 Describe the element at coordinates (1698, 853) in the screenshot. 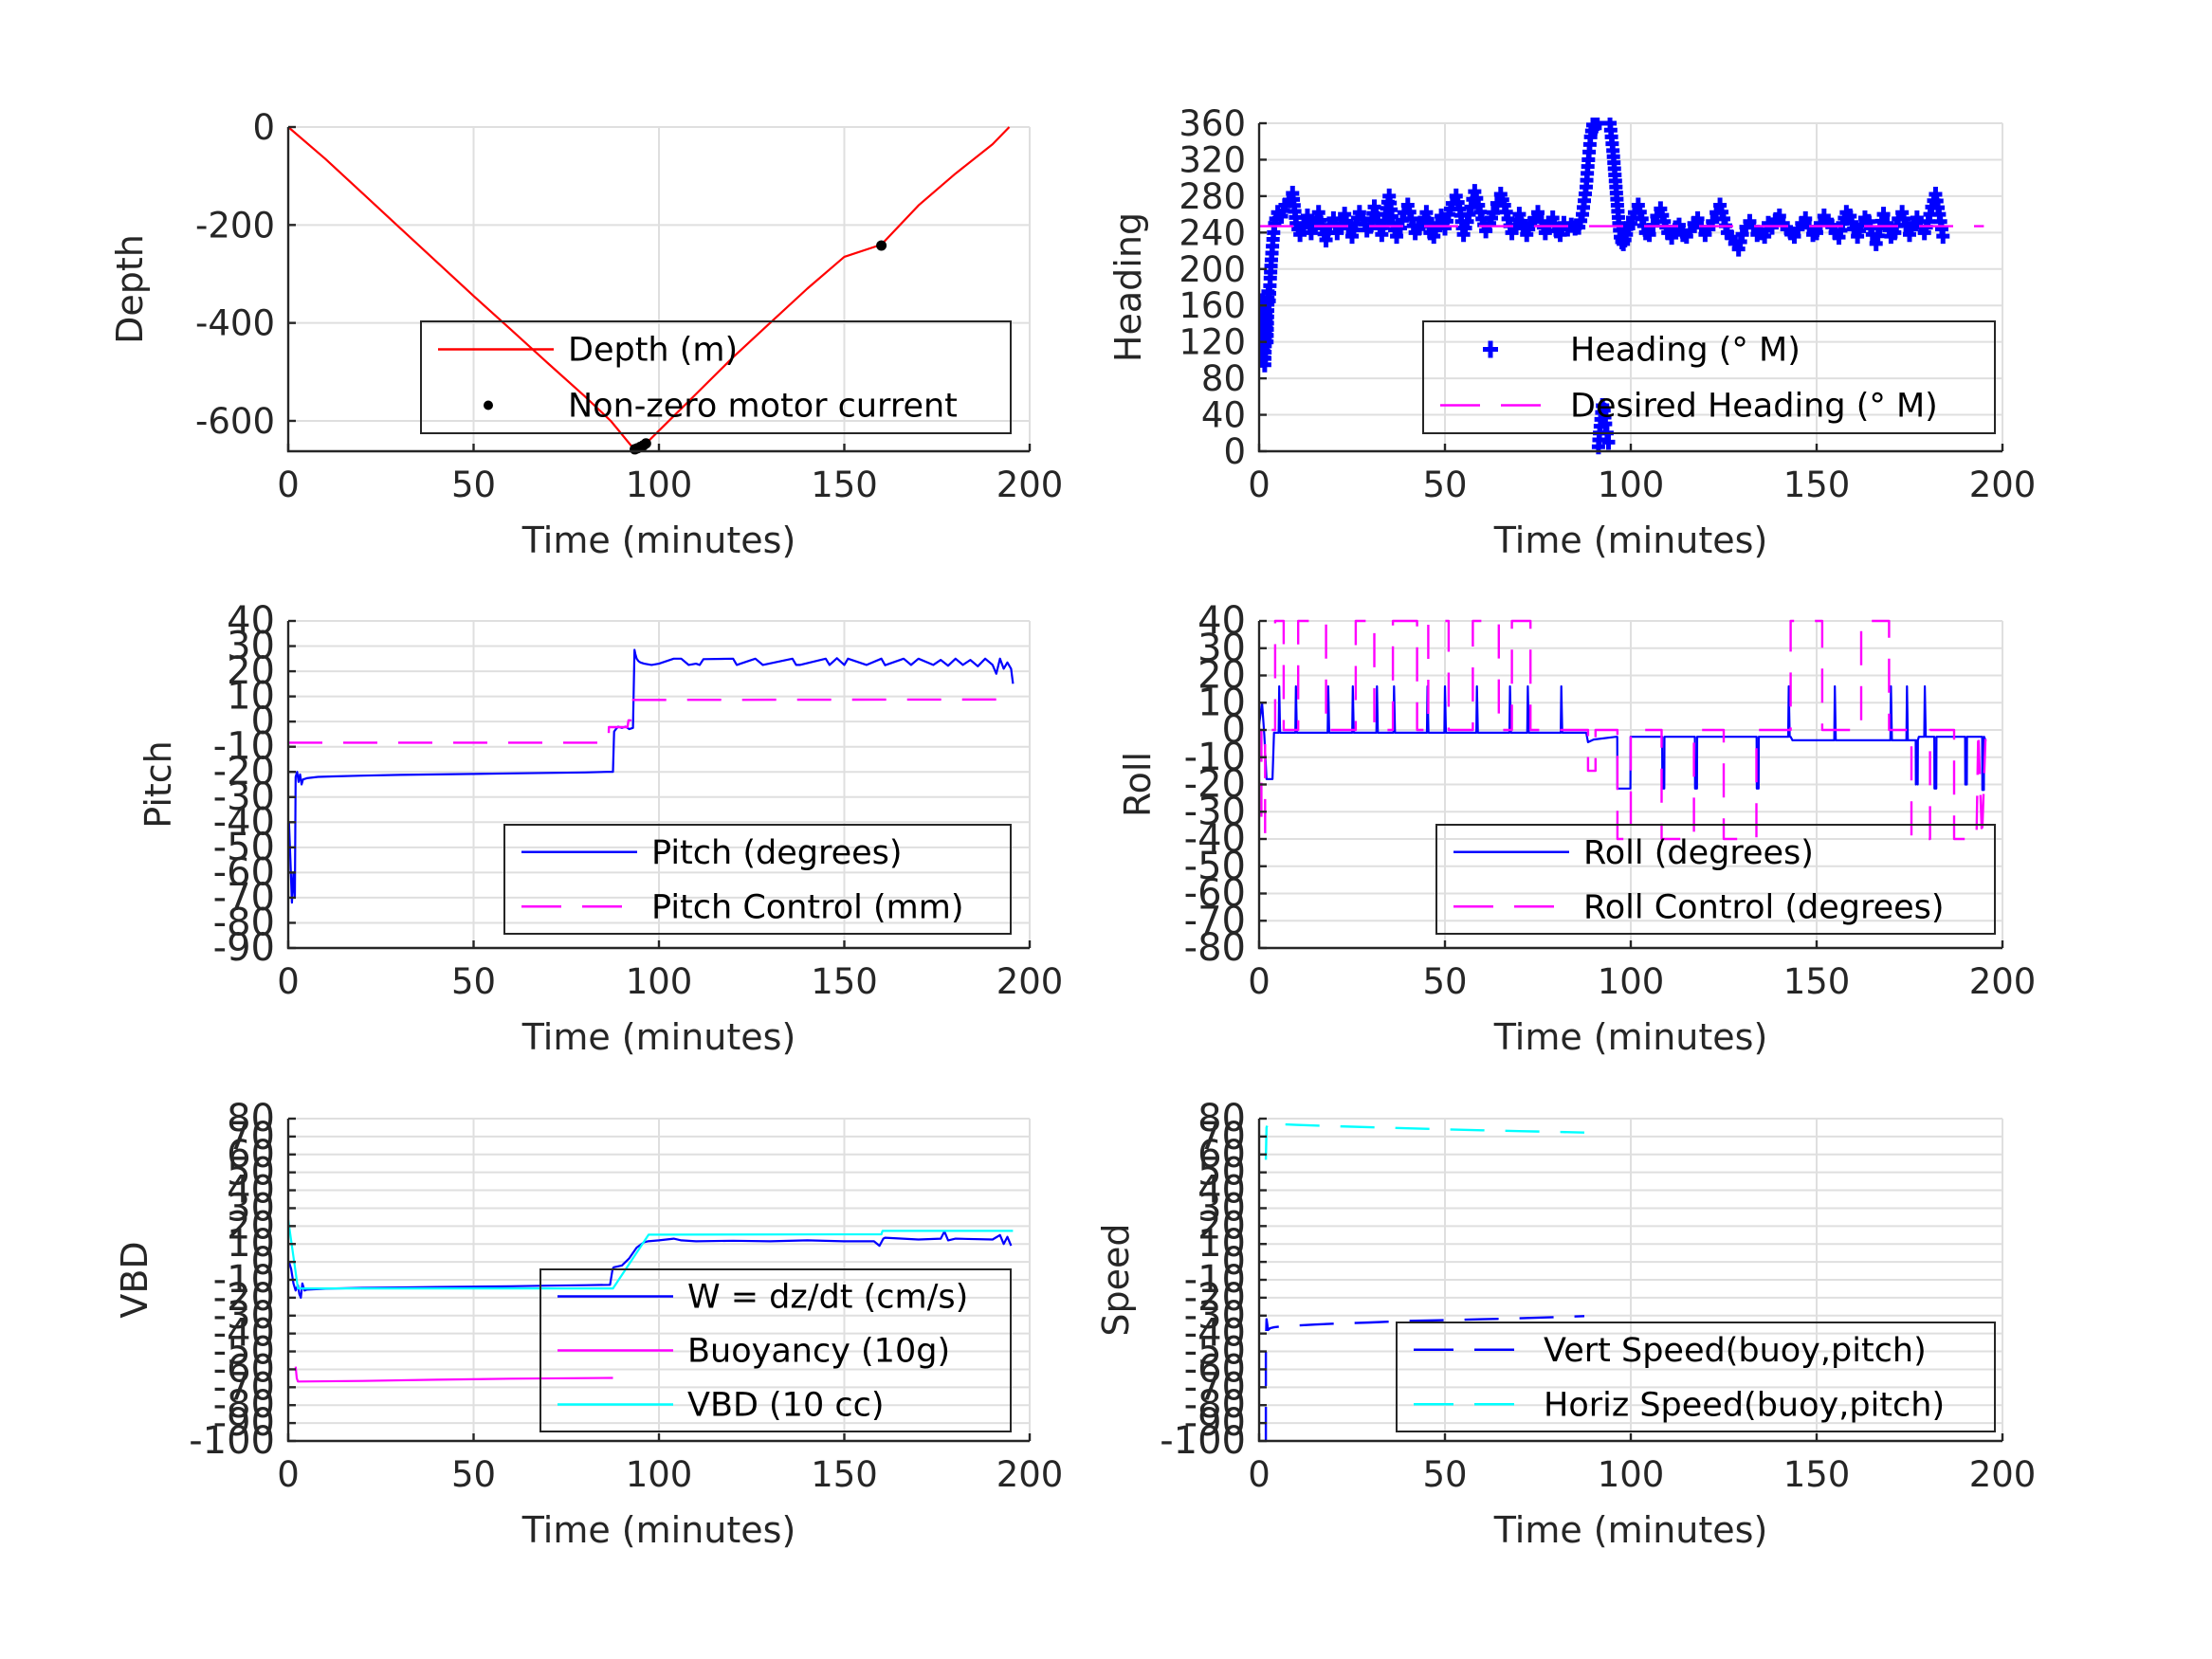

I see `legend-label: Roll (degrees)` at that location.